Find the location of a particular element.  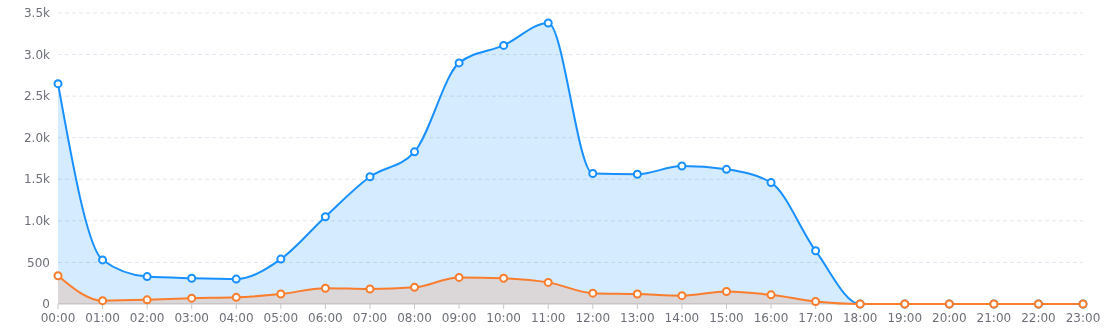

x-tick-label: 06:00 is located at coordinates (325, 318).